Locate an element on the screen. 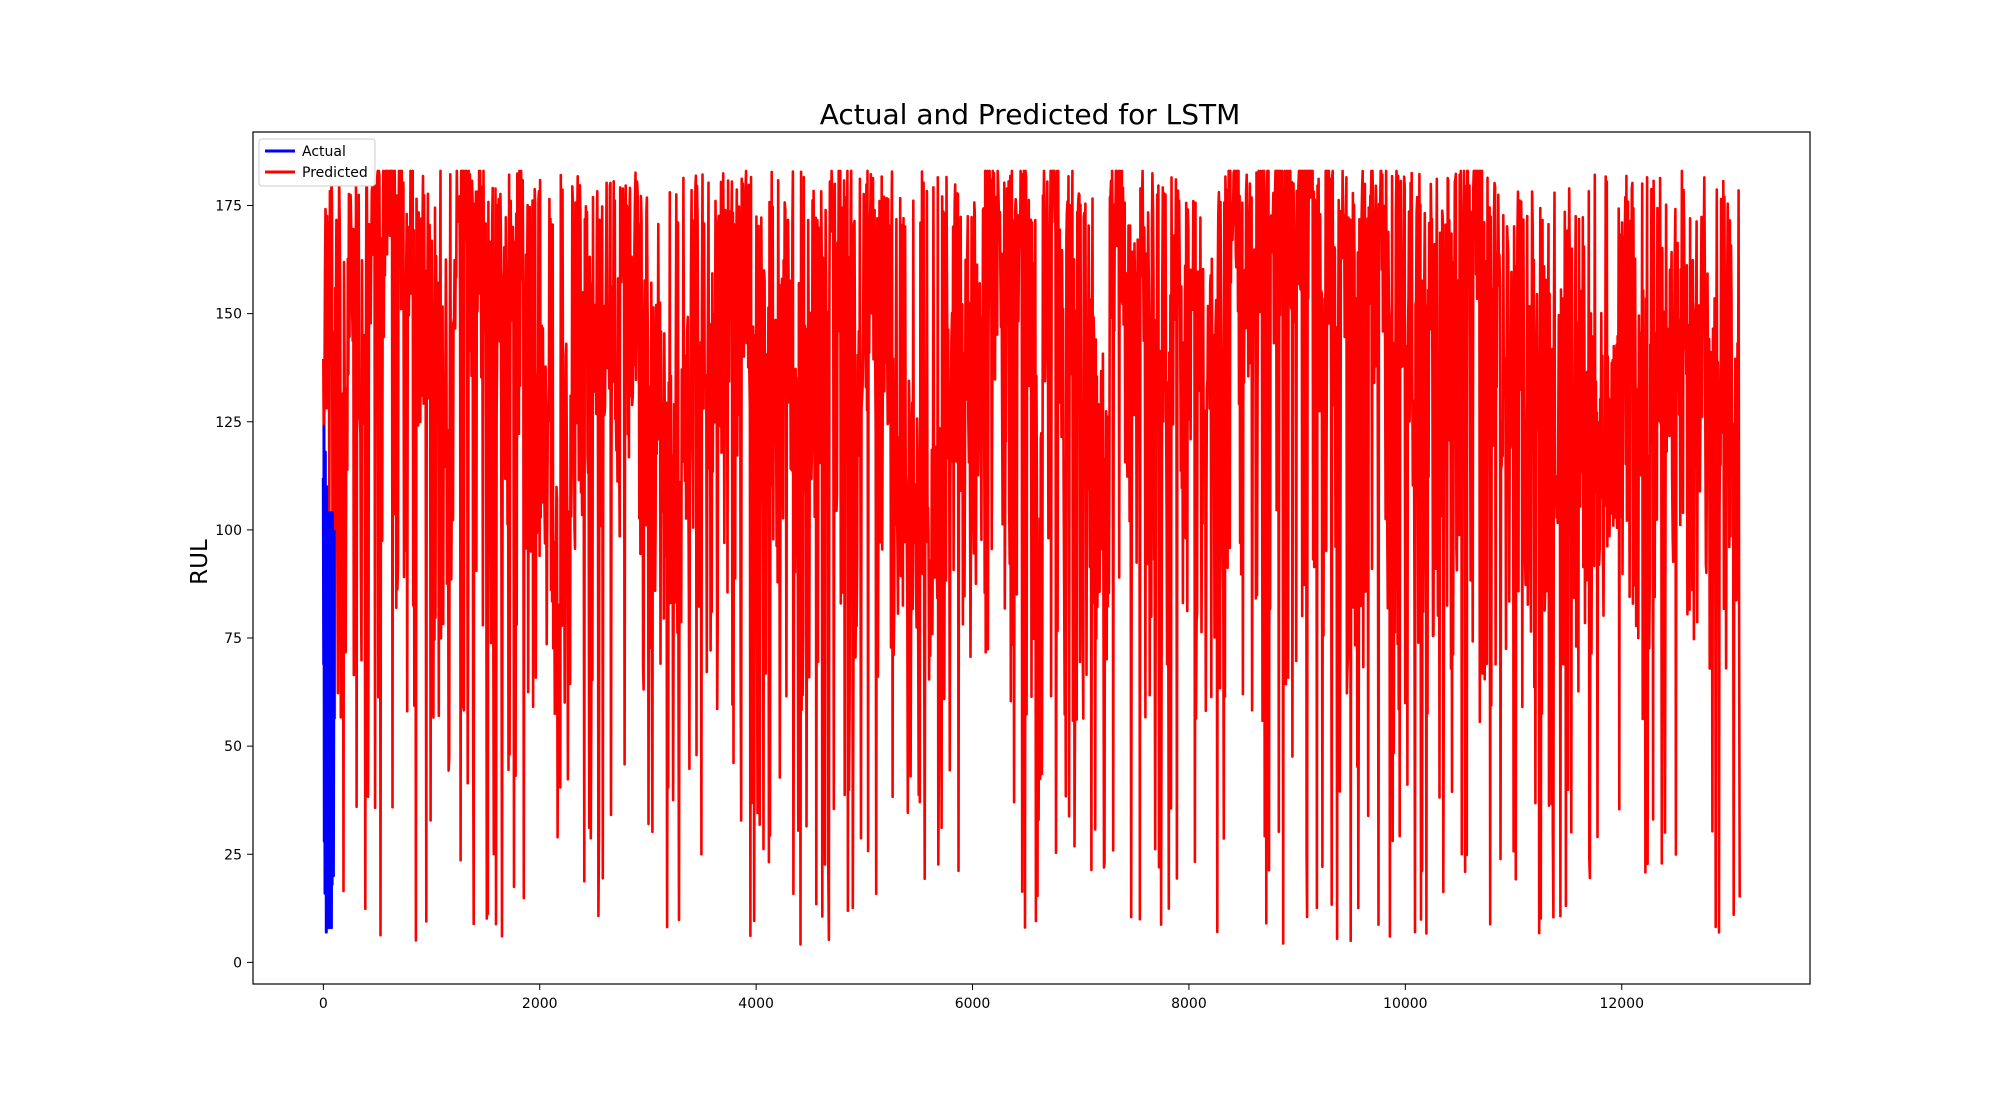 The height and width of the screenshot is (1100, 2000). y-tick-label: 75 is located at coordinates (233, 639).